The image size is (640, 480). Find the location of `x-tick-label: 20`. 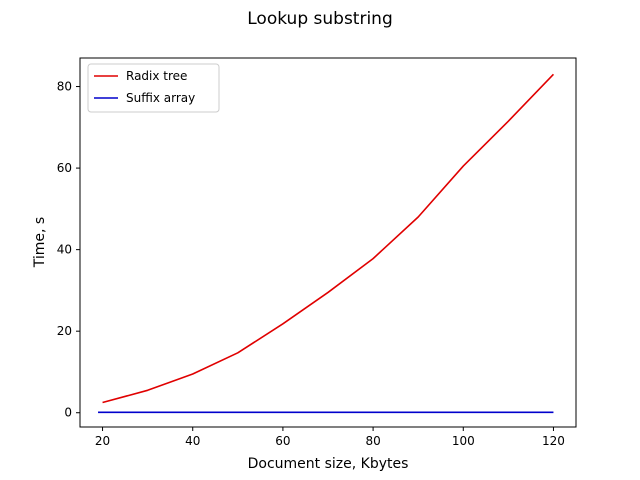

x-tick-label: 20 is located at coordinates (102, 441).